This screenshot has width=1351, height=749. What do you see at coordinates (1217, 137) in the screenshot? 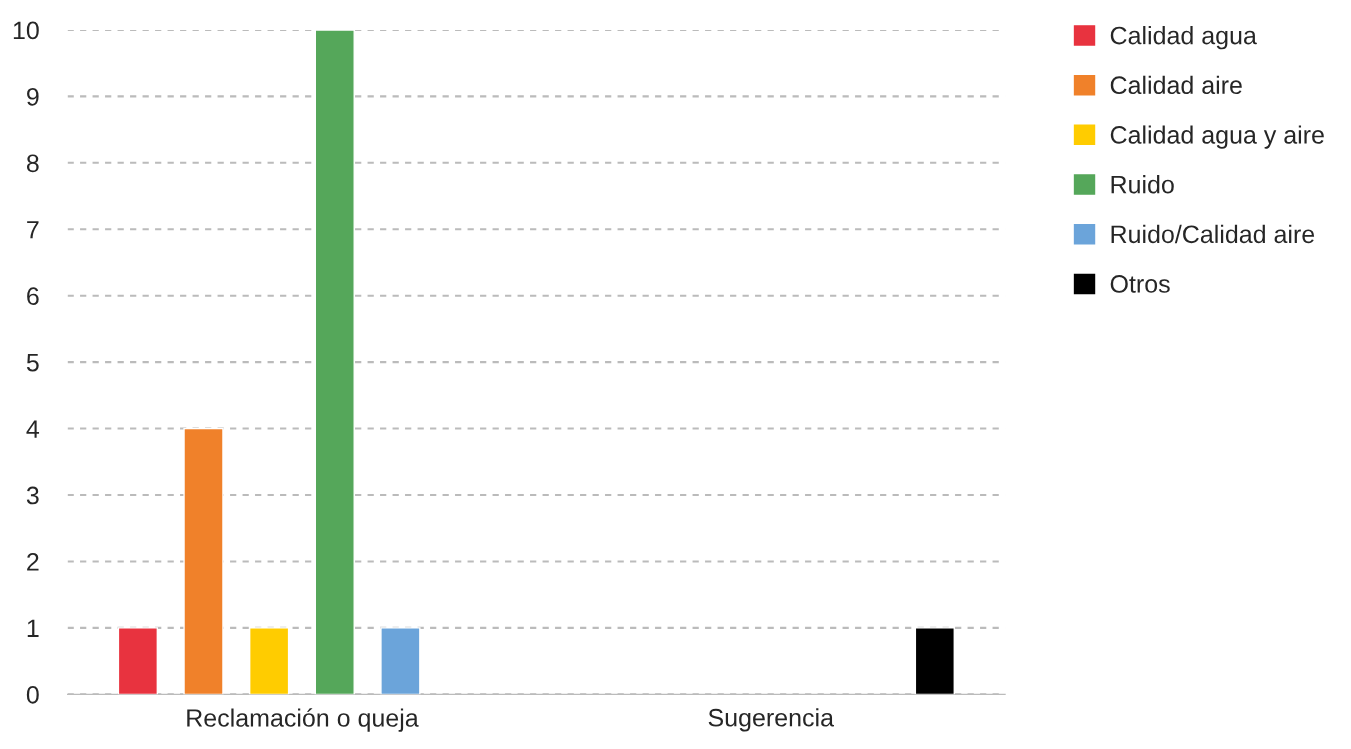
I see `legend-label: Calidad agua y aire` at bounding box center [1217, 137].